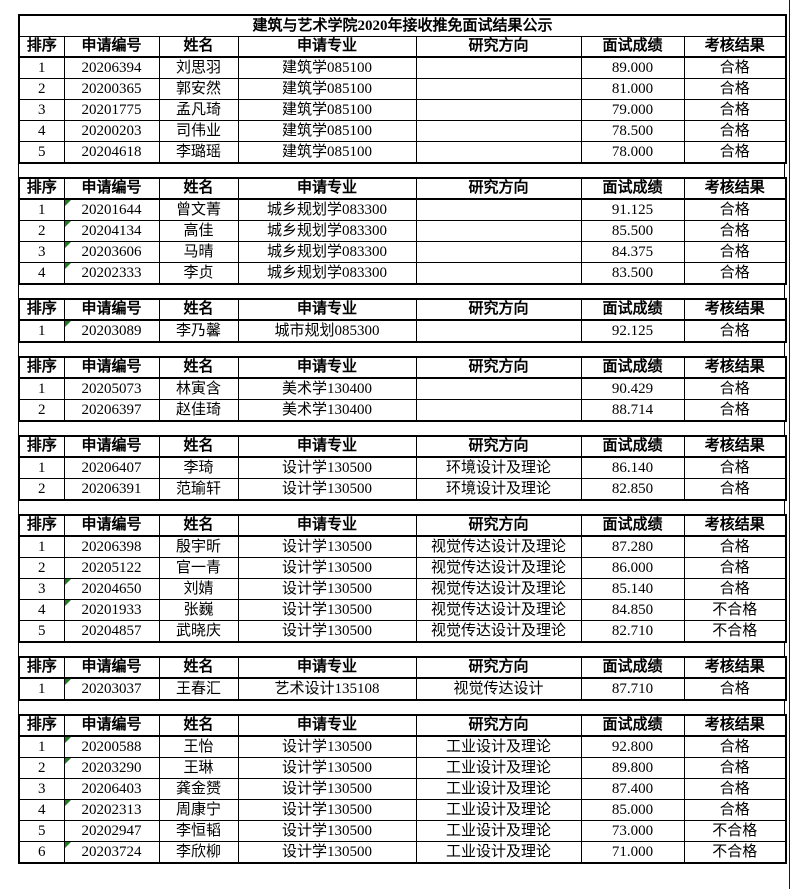  Describe the element at coordinates (632, 546) in the screenshot. I see `score-cell: 87.280` at that location.